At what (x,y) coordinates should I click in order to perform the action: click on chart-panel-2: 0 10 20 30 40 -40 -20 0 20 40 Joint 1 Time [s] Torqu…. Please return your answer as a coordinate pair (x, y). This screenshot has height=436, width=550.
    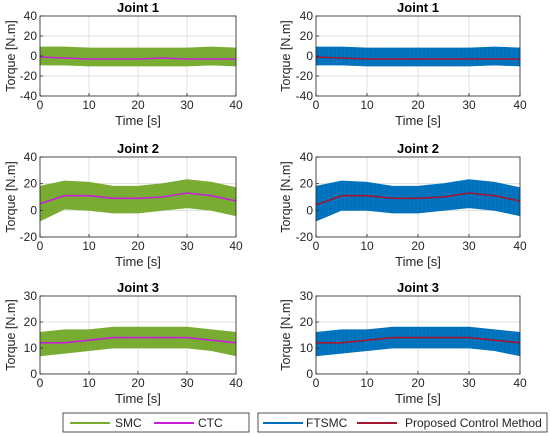
    Looking at the image, I should click on (403, 64).